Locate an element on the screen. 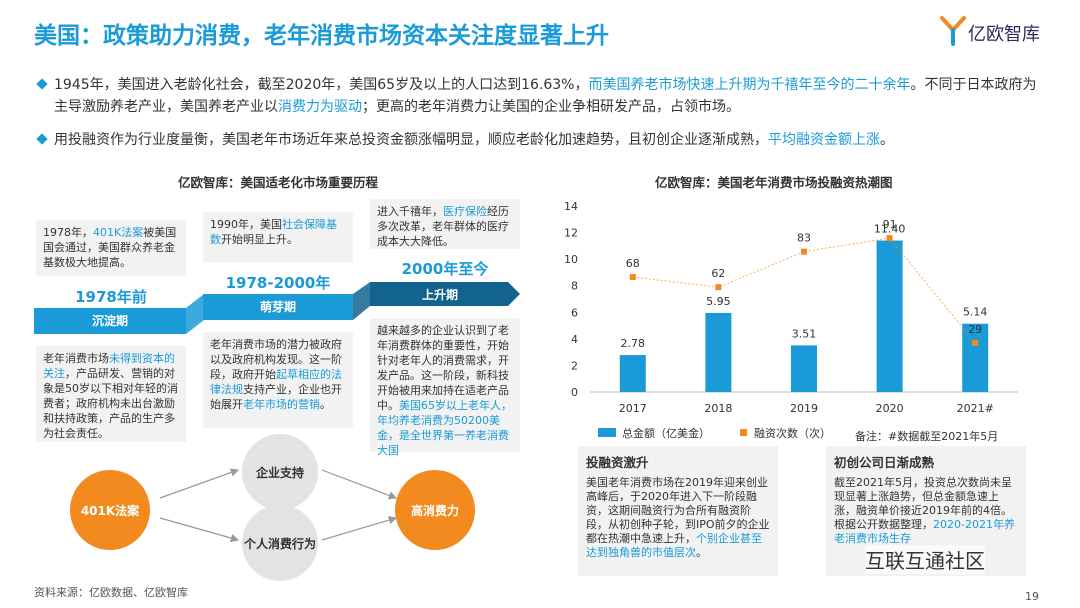  y-tick-label: 8 is located at coordinates (574, 286).